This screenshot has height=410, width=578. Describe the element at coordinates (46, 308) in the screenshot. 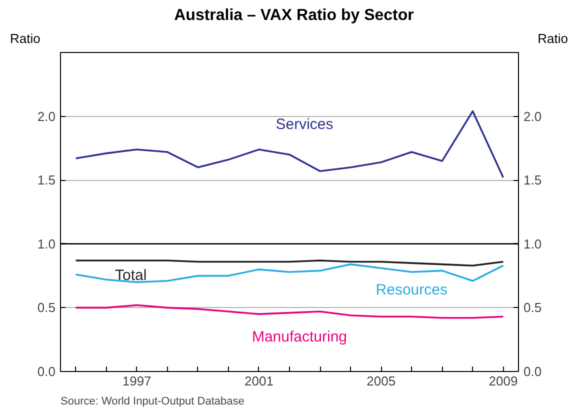

I see `y-tick-label: 0.5` at that location.